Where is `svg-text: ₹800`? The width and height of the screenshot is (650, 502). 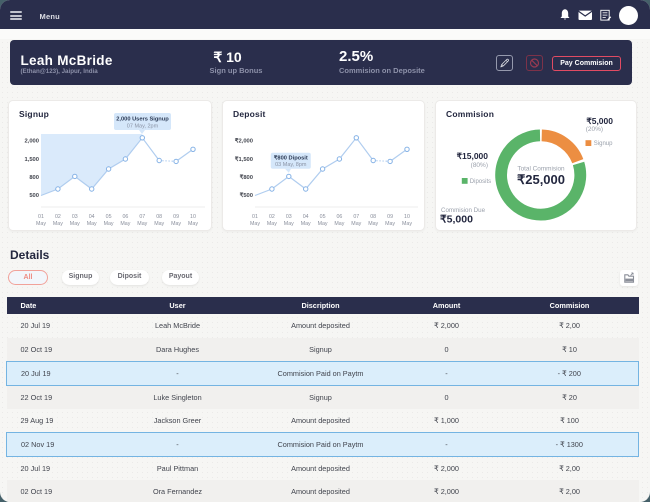 svg-text: ₹800 is located at coordinates (246, 177).